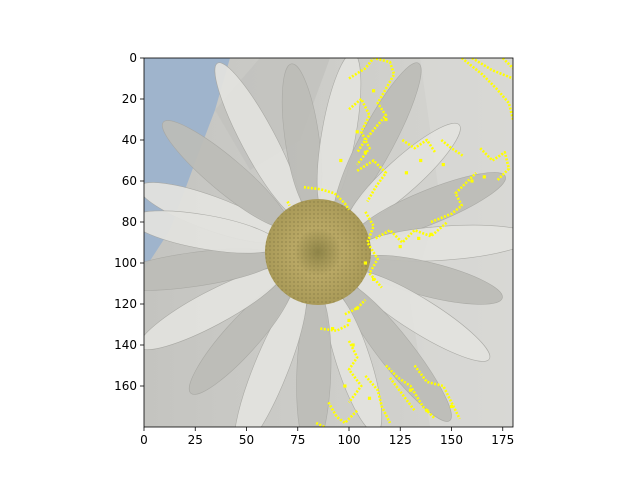  Describe the element at coordinates (297, 440) in the screenshot. I see `x-tick-label: 75` at that location.